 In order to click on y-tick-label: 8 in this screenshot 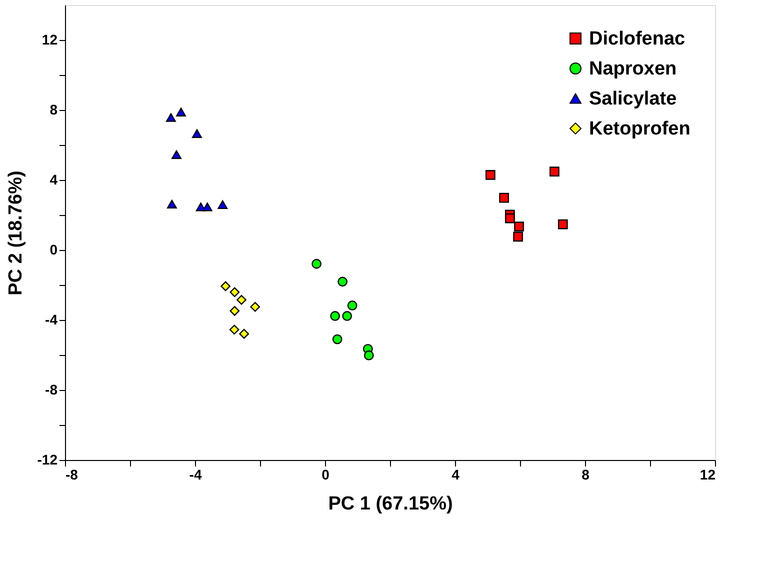, I will do `click(54, 110)`.